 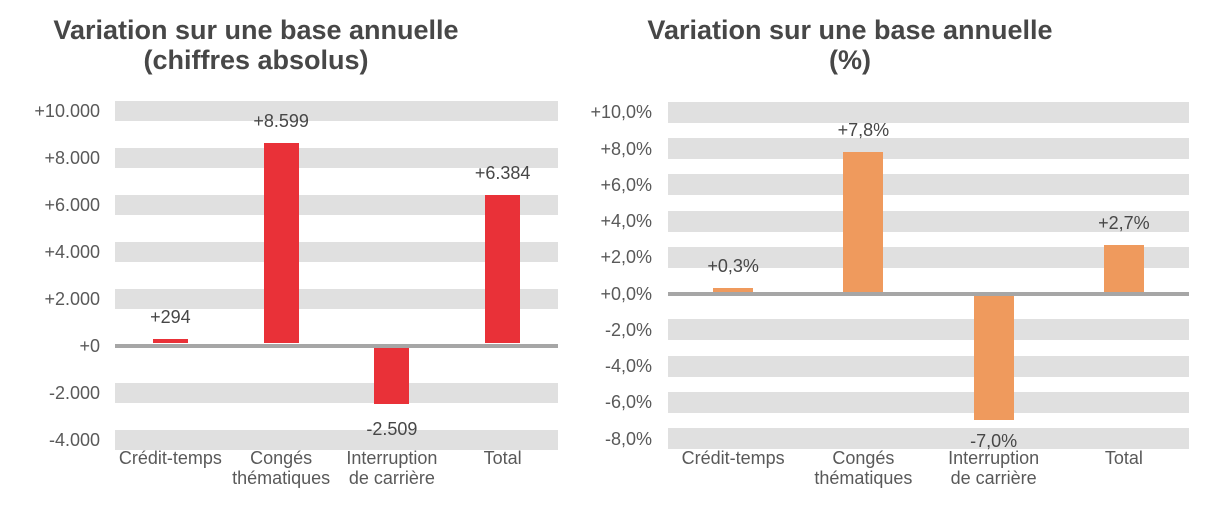 What do you see at coordinates (626, 148) in the screenshot?
I see `y-tick-label: +8,0%` at bounding box center [626, 148].